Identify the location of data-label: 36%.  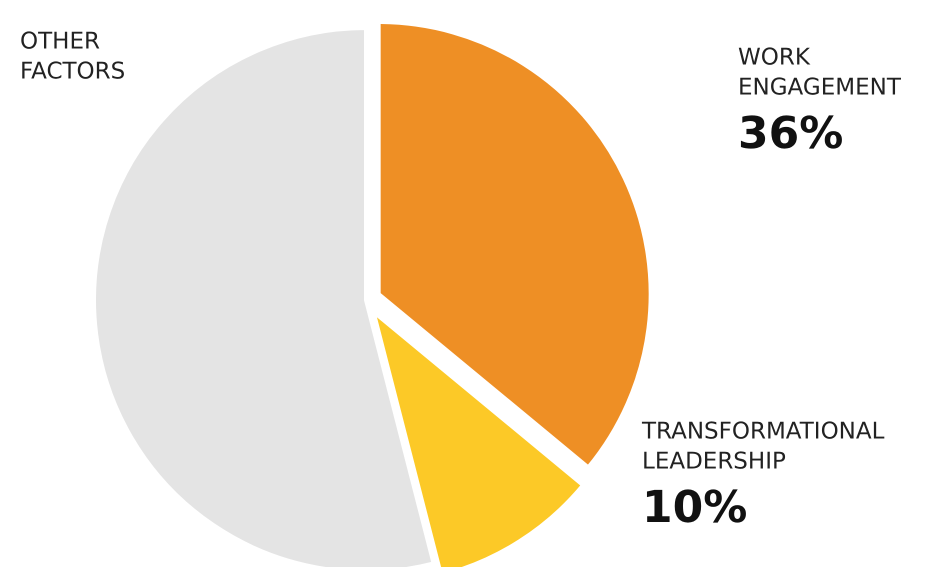
(791, 133).